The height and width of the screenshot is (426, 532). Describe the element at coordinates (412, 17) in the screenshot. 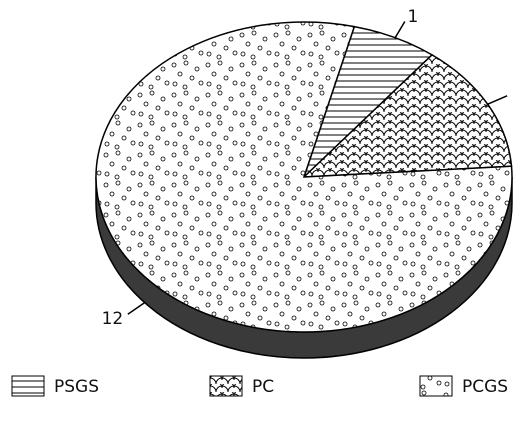

I see `slice-label-psgs: 1` at that location.